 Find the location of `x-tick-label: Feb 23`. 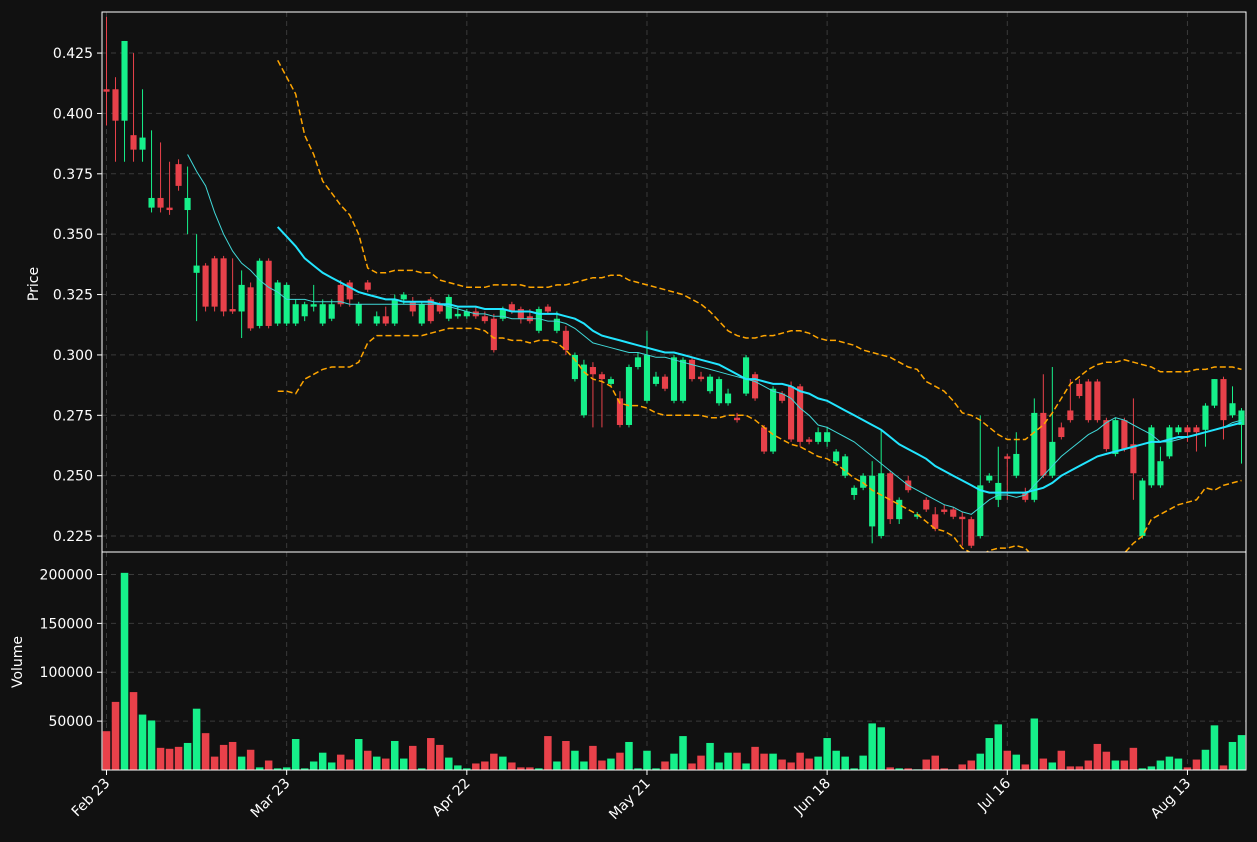

x-tick-label: Feb 23 is located at coordinates (91, 798).